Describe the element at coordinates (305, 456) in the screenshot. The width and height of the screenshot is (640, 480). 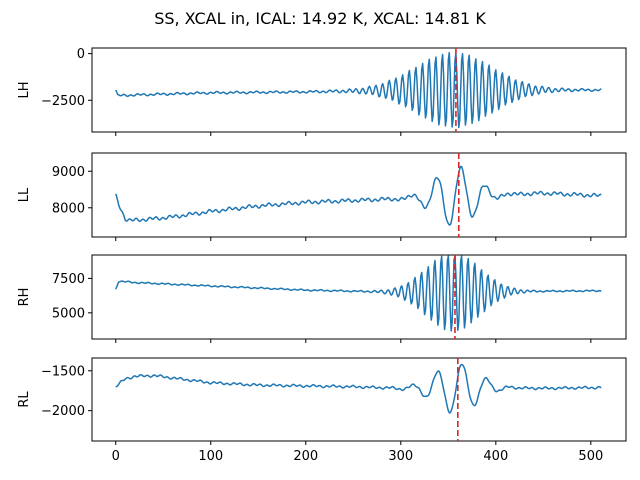
I see `x-tick-label: 200` at that location.